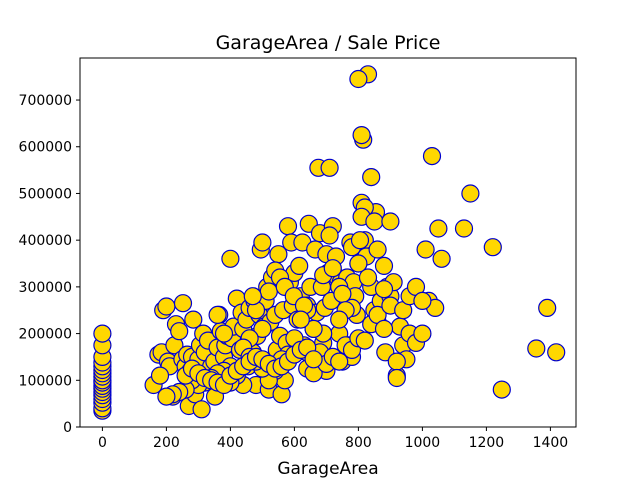 The height and width of the screenshot is (480, 640). What do you see at coordinates (45, 148) in the screenshot?
I see `y-tick-label: 600000` at bounding box center [45, 148].